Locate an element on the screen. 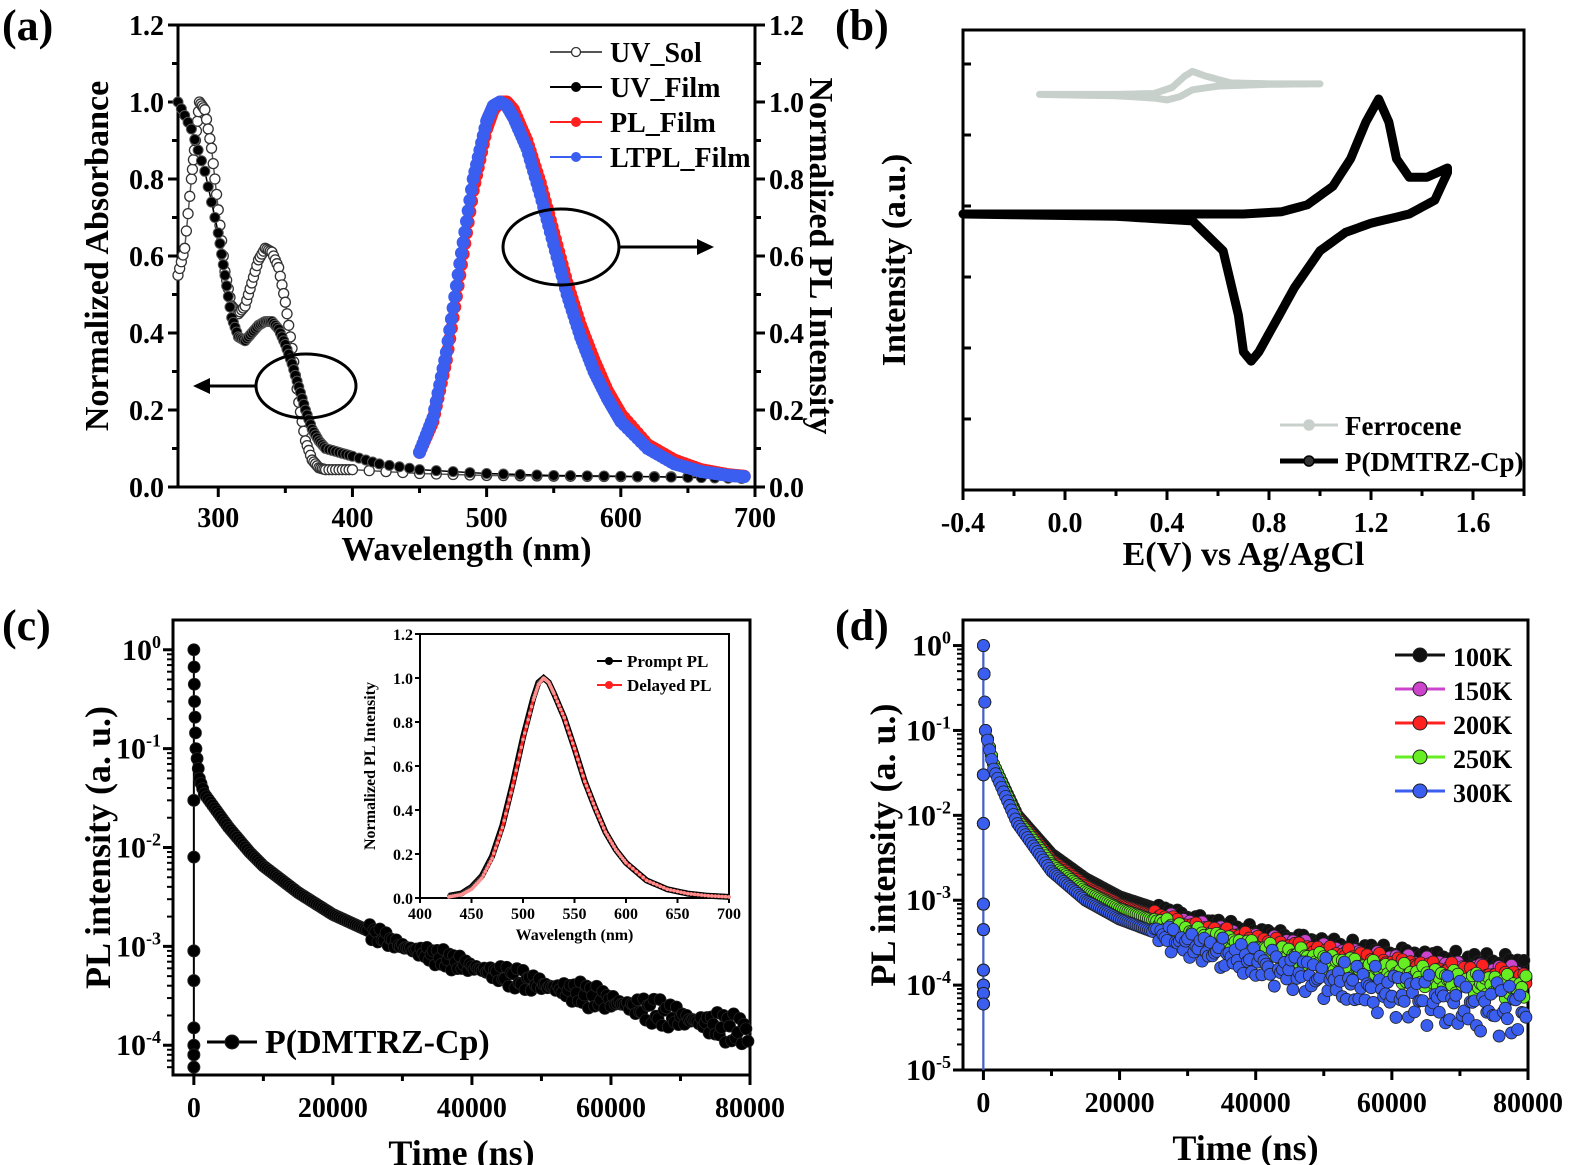 The image size is (1578, 1165). inset-x-tick-label: 450 is located at coordinates (472, 914).